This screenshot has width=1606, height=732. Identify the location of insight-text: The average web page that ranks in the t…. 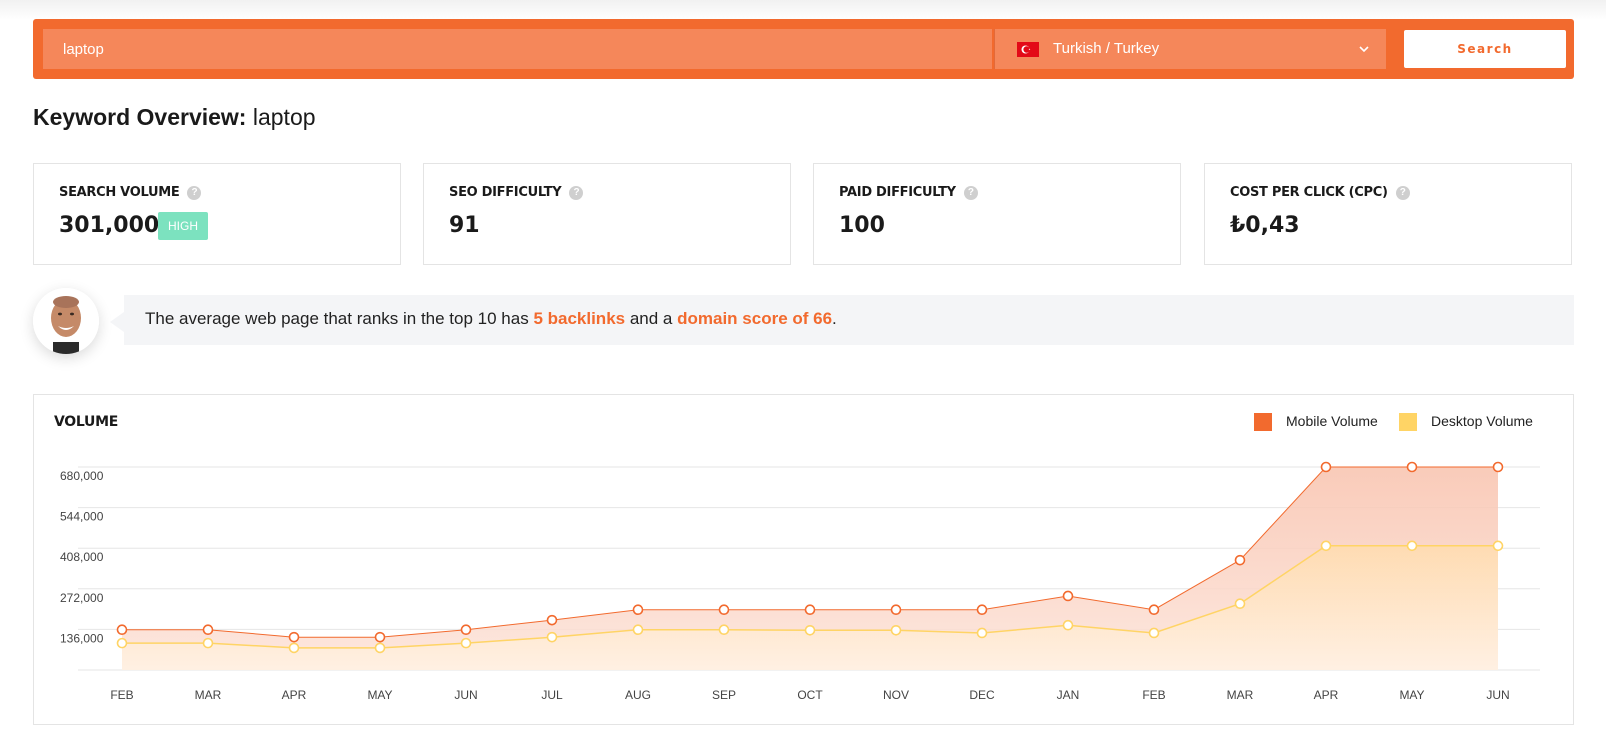
(491, 319).